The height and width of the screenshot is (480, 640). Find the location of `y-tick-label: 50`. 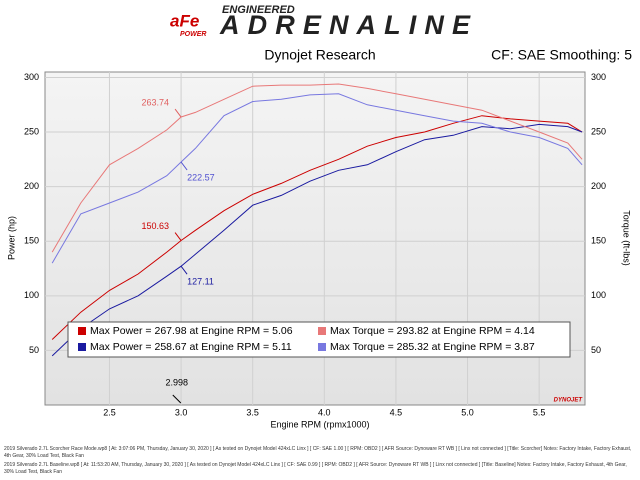

y-tick-label: 50 is located at coordinates (34, 350).